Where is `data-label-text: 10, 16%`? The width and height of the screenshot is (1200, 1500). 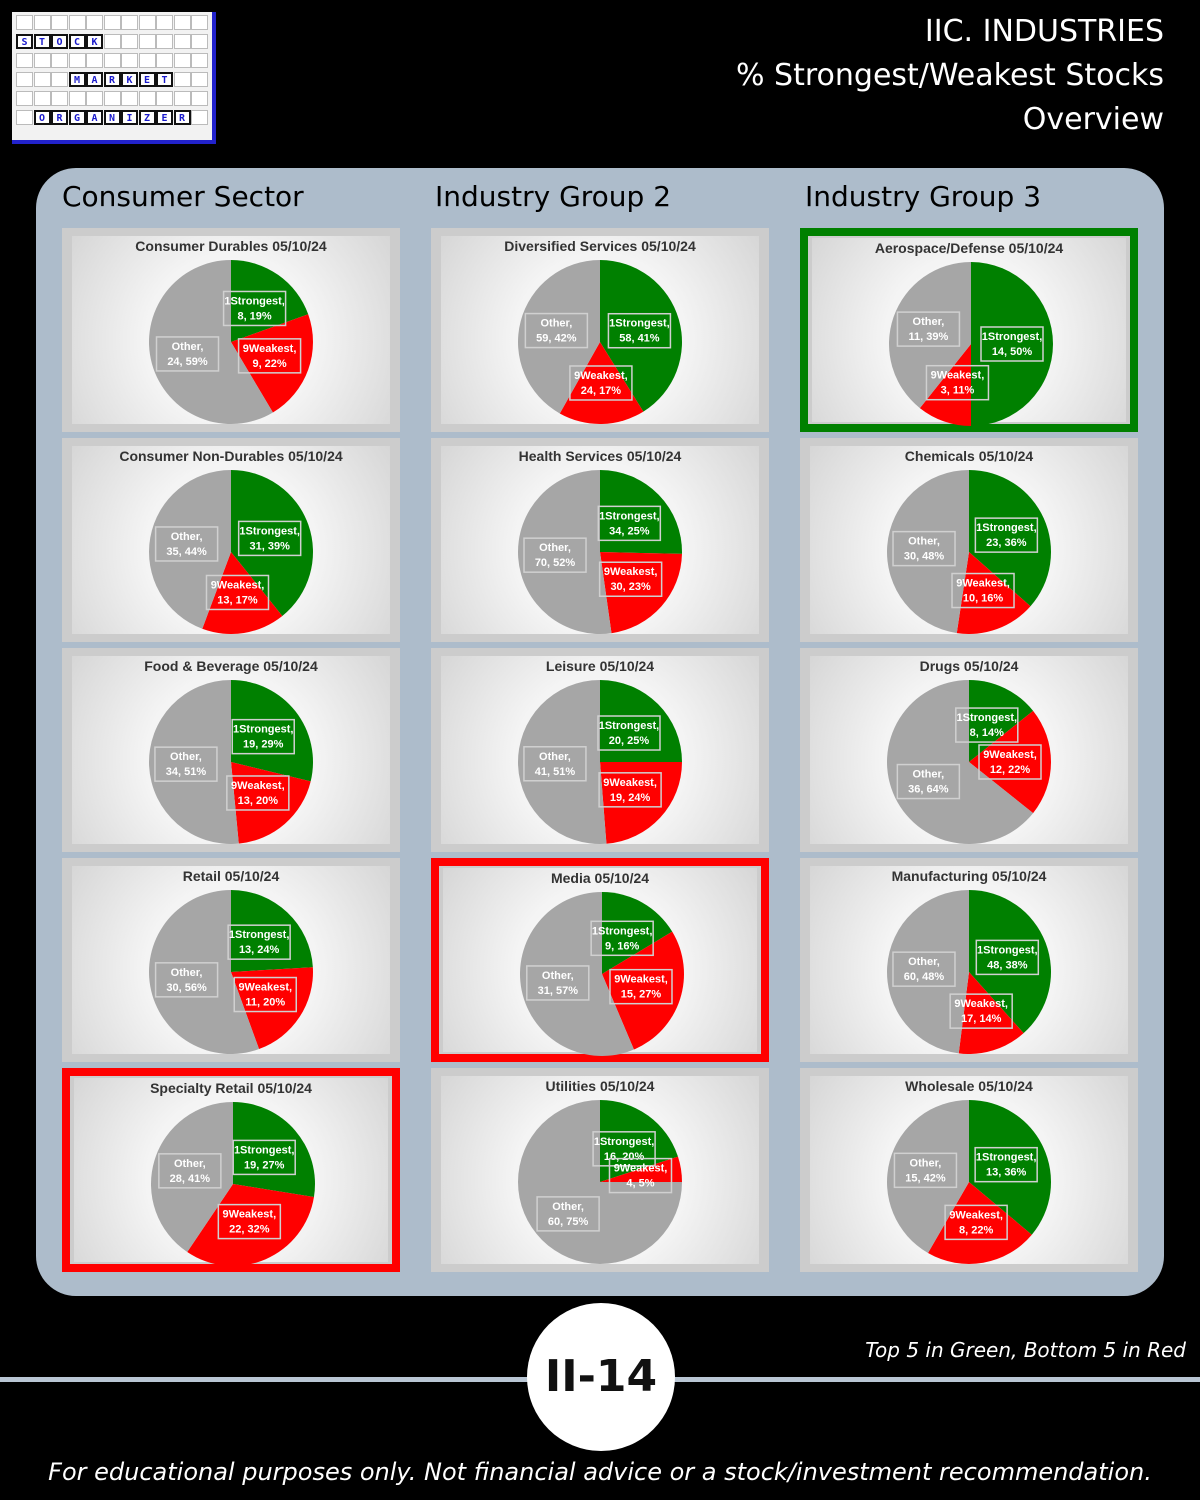
data-label-text: 10, 16% is located at coordinates (983, 599).